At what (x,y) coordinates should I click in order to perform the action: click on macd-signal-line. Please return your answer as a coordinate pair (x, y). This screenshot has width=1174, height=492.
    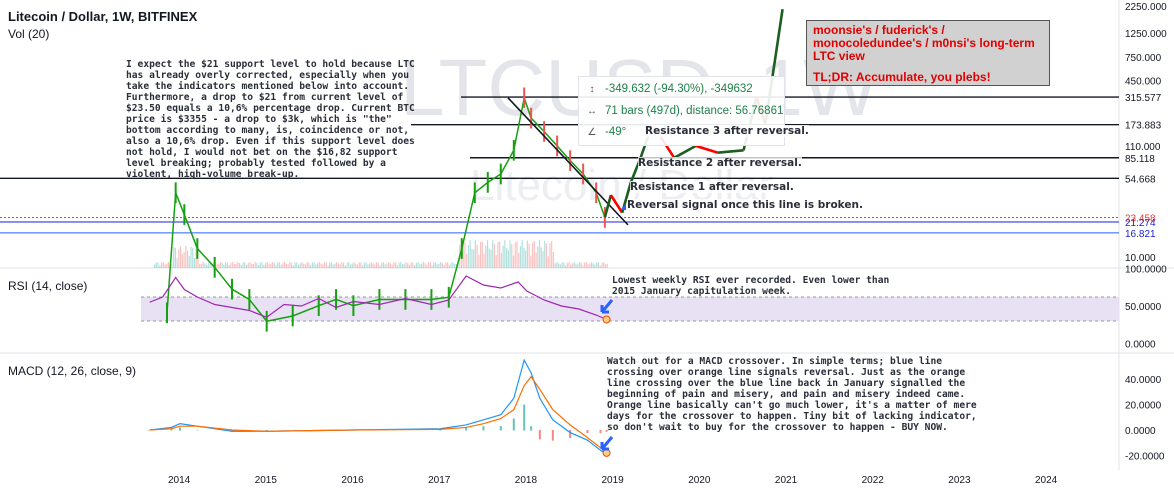
    Looking at the image, I should click on (378, 414).